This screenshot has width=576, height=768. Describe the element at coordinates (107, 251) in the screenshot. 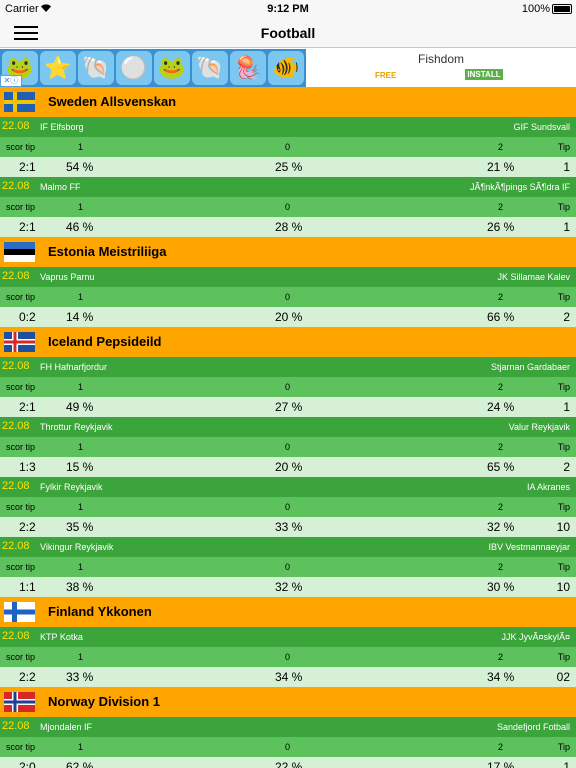

I see `league-name: Estonia Meistriliiga` at that location.